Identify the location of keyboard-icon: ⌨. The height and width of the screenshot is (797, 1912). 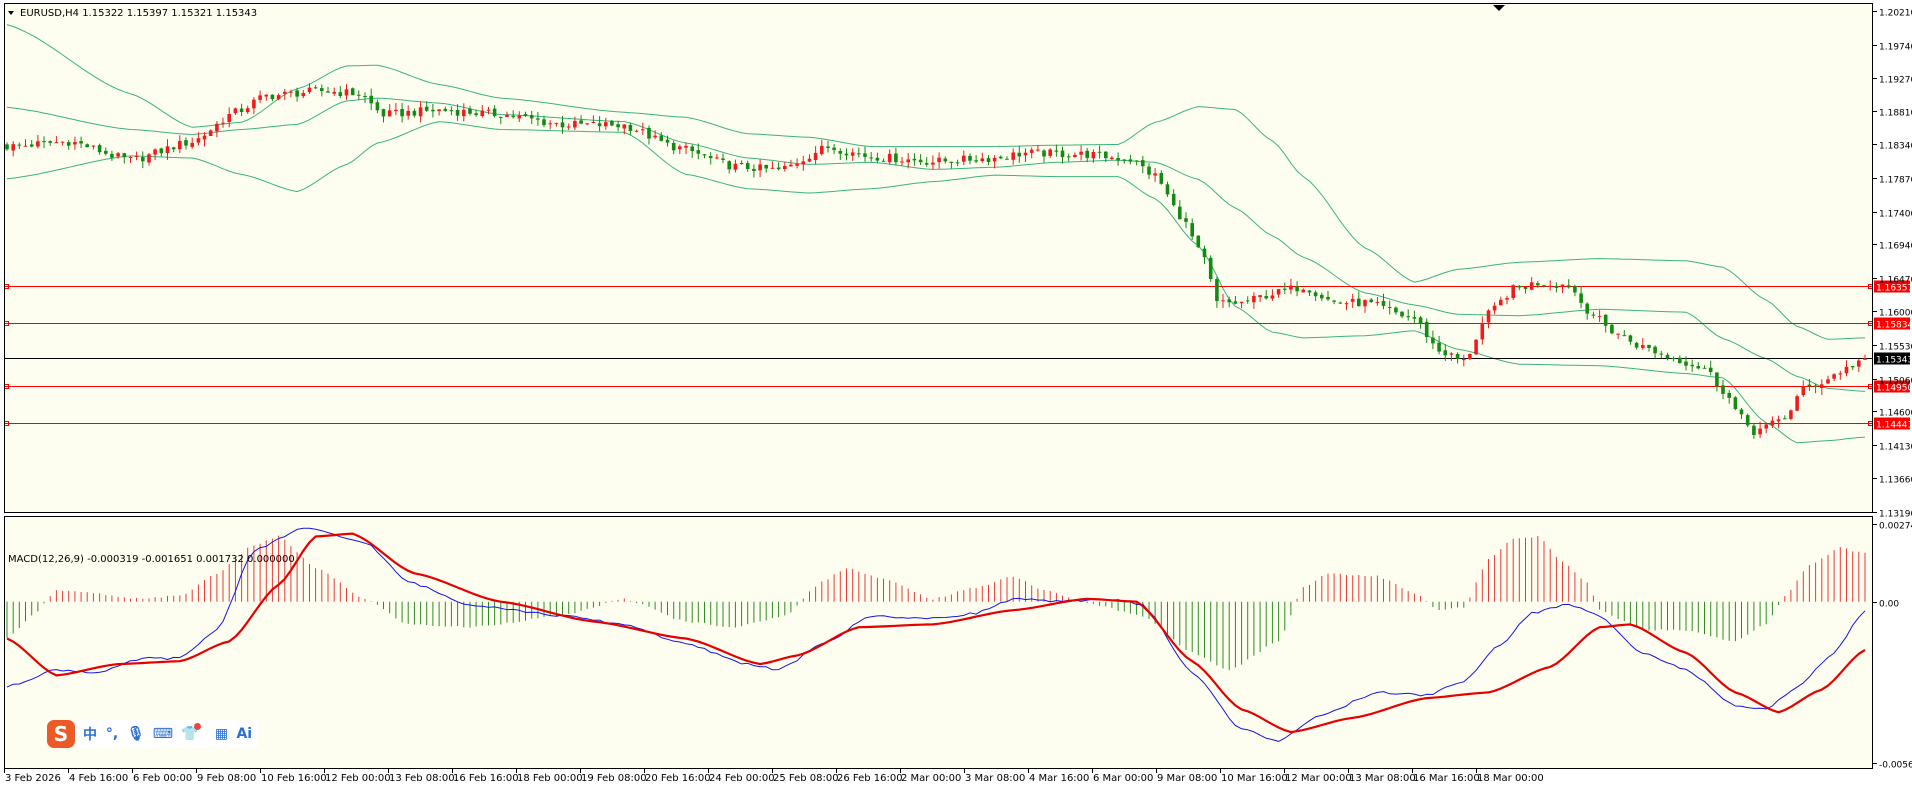
(162, 734).